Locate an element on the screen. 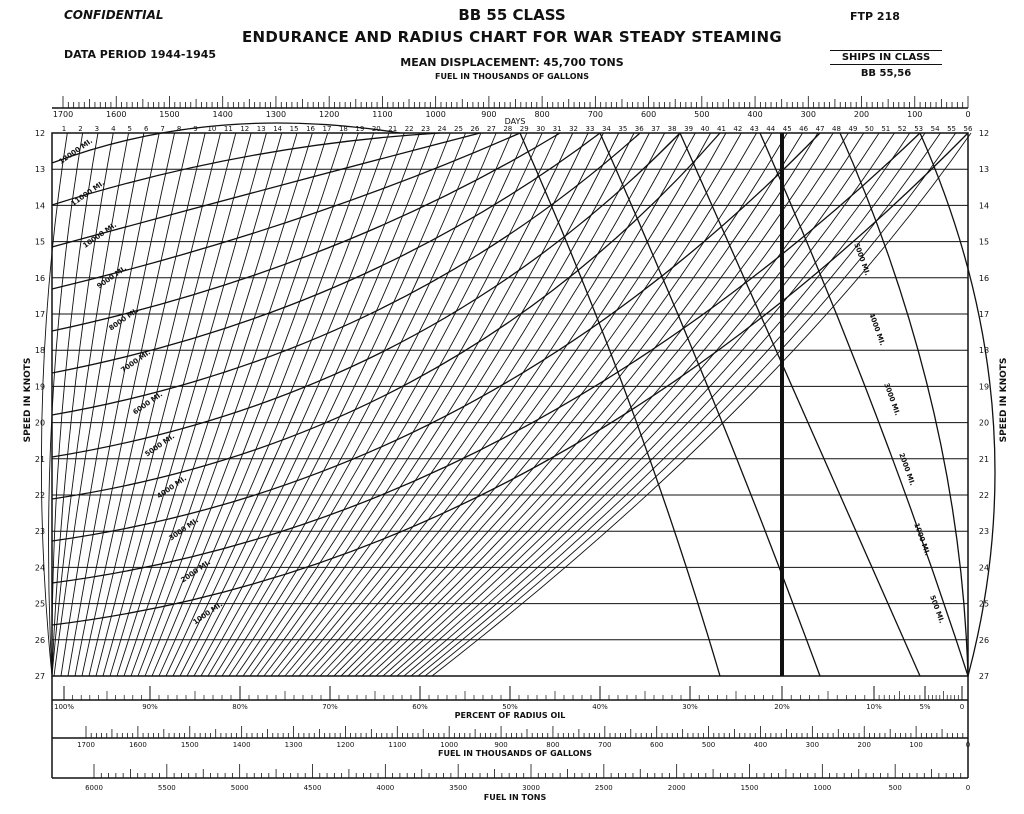 Image resolution: width=1024 pixels, height=814 pixels. bottom-gallons-tick-label: 1000 is located at coordinates (449, 745).